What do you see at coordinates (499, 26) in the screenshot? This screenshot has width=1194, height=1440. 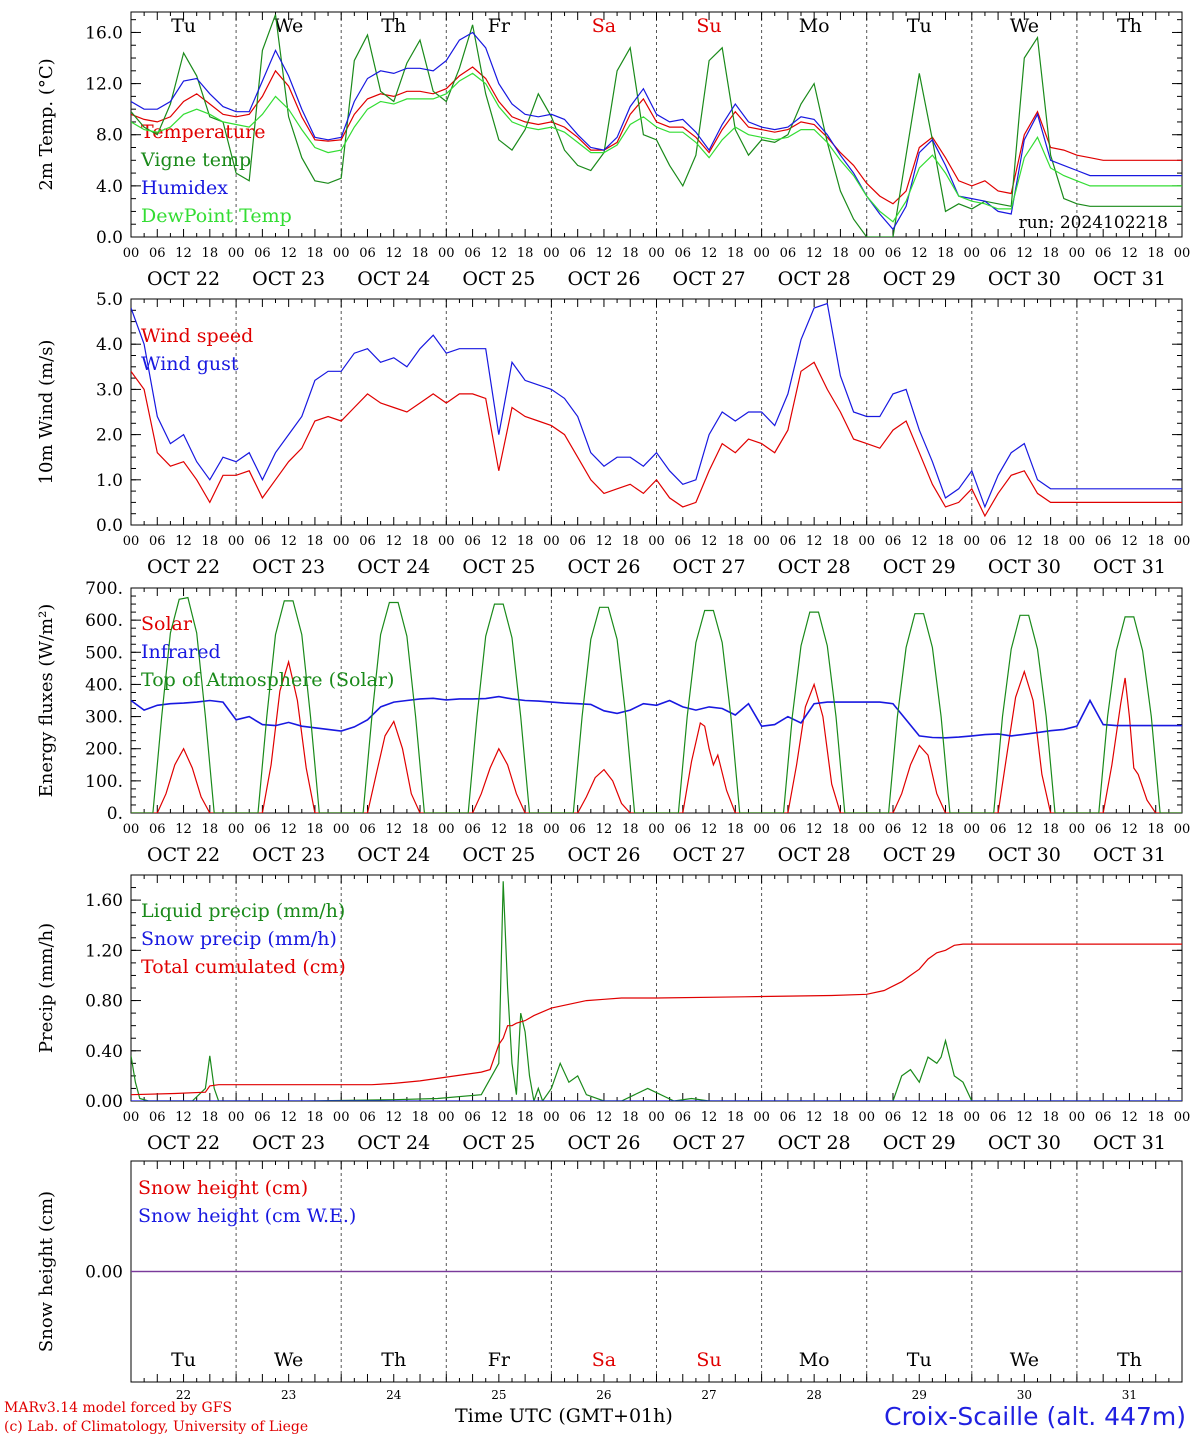 I see `temperature-weekday-label: Fr` at bounding box center [499, 26].